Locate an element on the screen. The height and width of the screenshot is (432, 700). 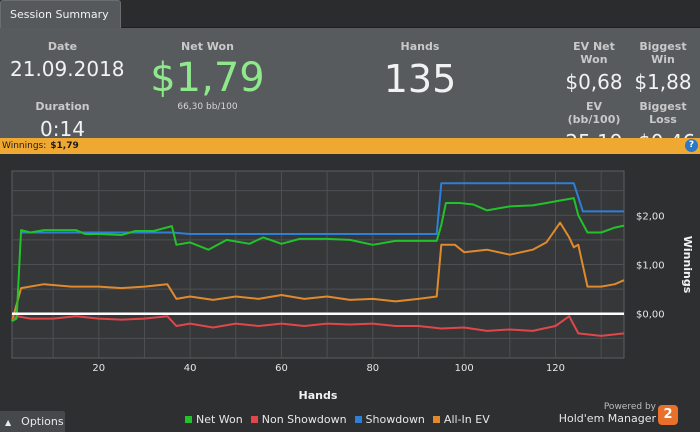
legend-item: Non Showdown is located at coordinates (298, 419).